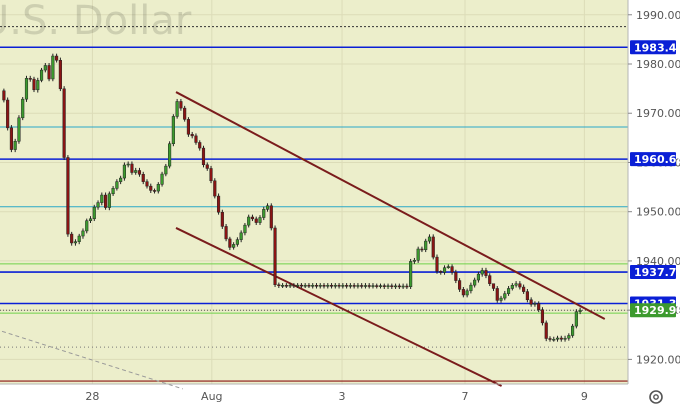  I want to click on price-badge: 1929.99, so click(655, 310).